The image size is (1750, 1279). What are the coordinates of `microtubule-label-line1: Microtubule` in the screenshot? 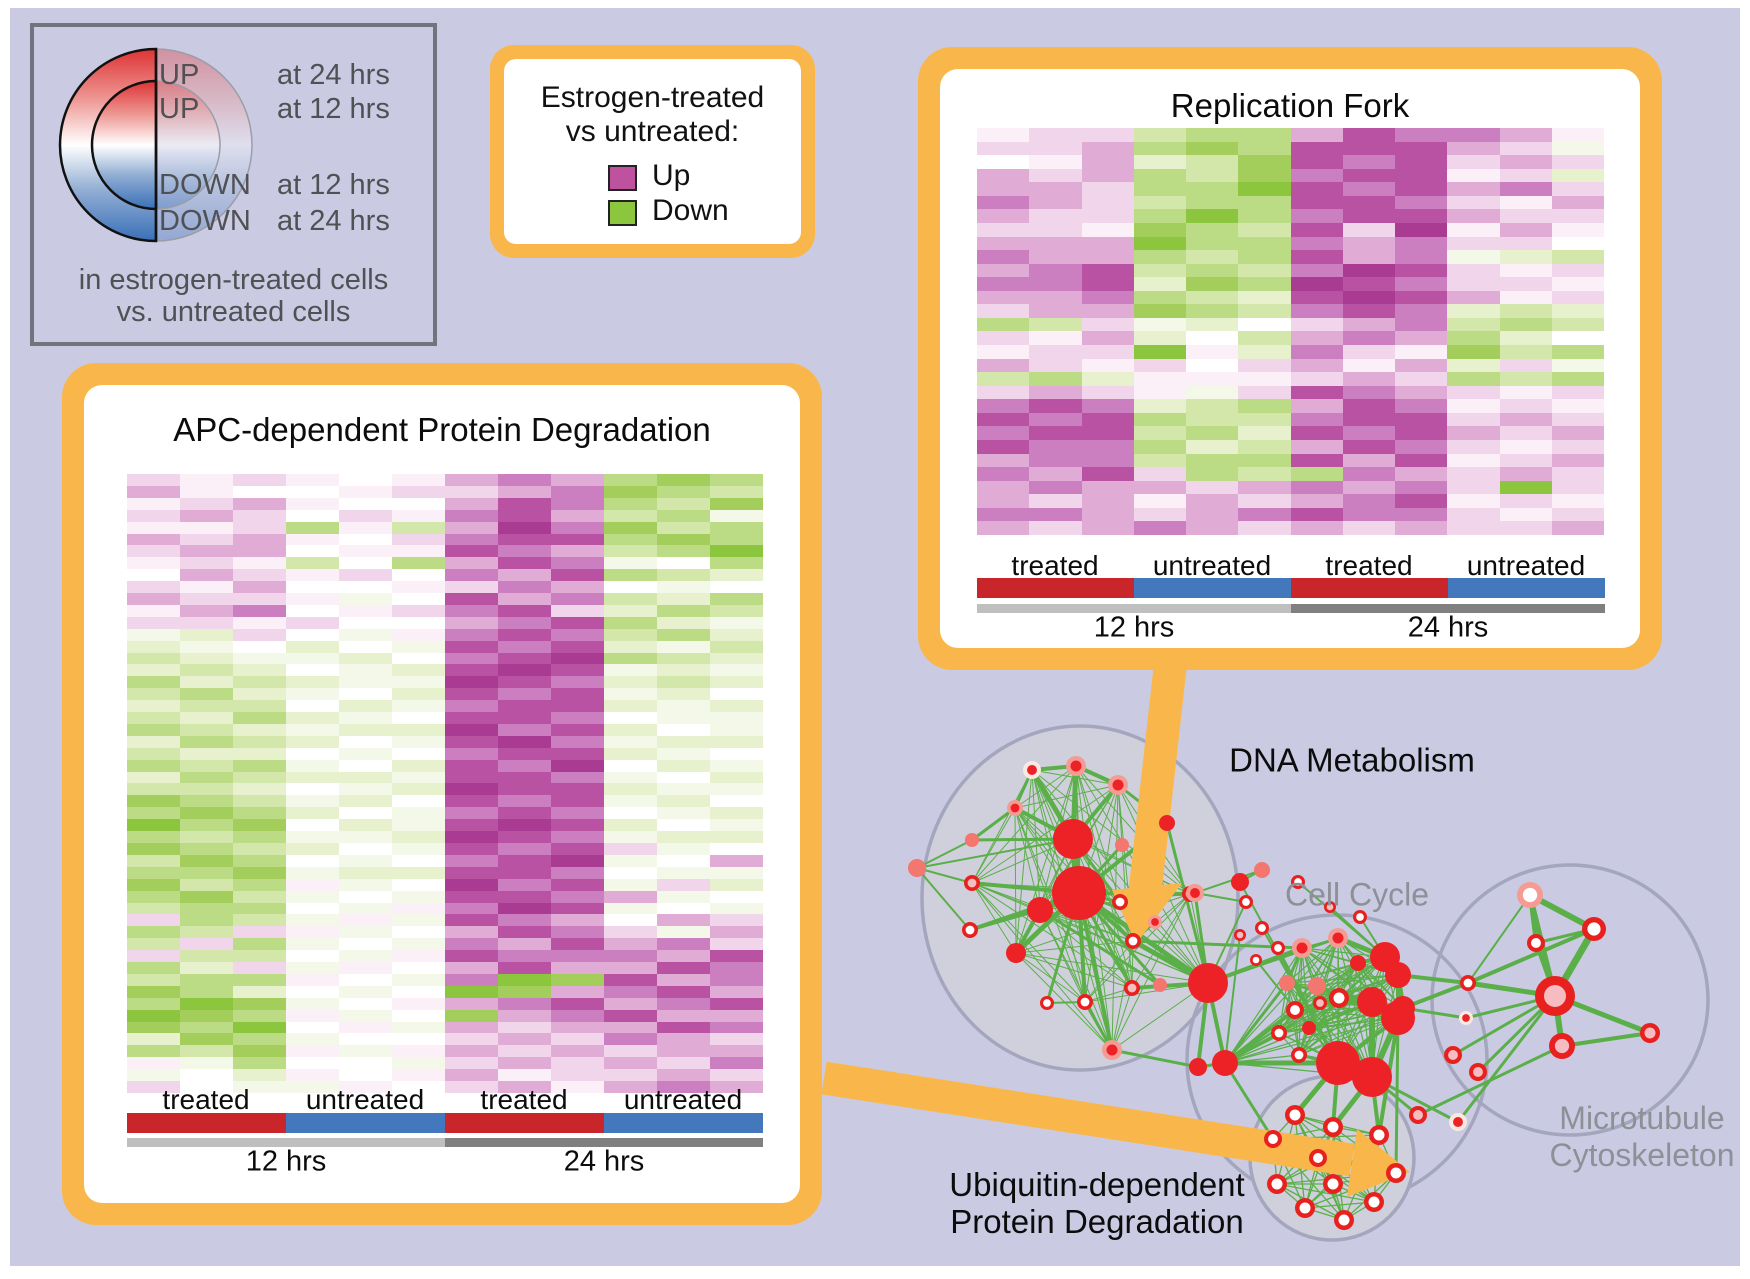 It's located at (1642, 1118).